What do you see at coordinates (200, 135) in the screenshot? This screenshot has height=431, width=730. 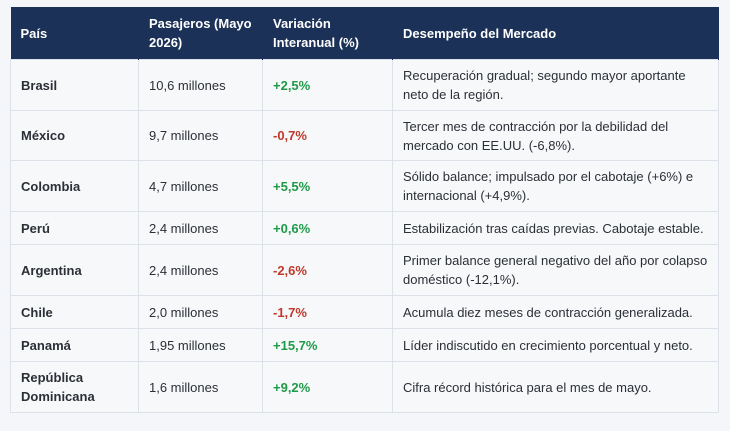 I see `cell-passengers: 9,7 millones` at bounding box center [200, 135].